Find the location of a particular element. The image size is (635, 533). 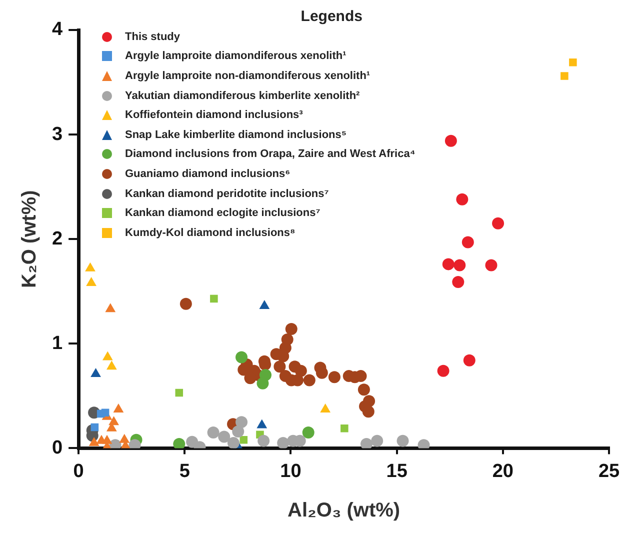

x-axis-title: Al₂O₃ (wt%) is located at coordinates (343, 511).